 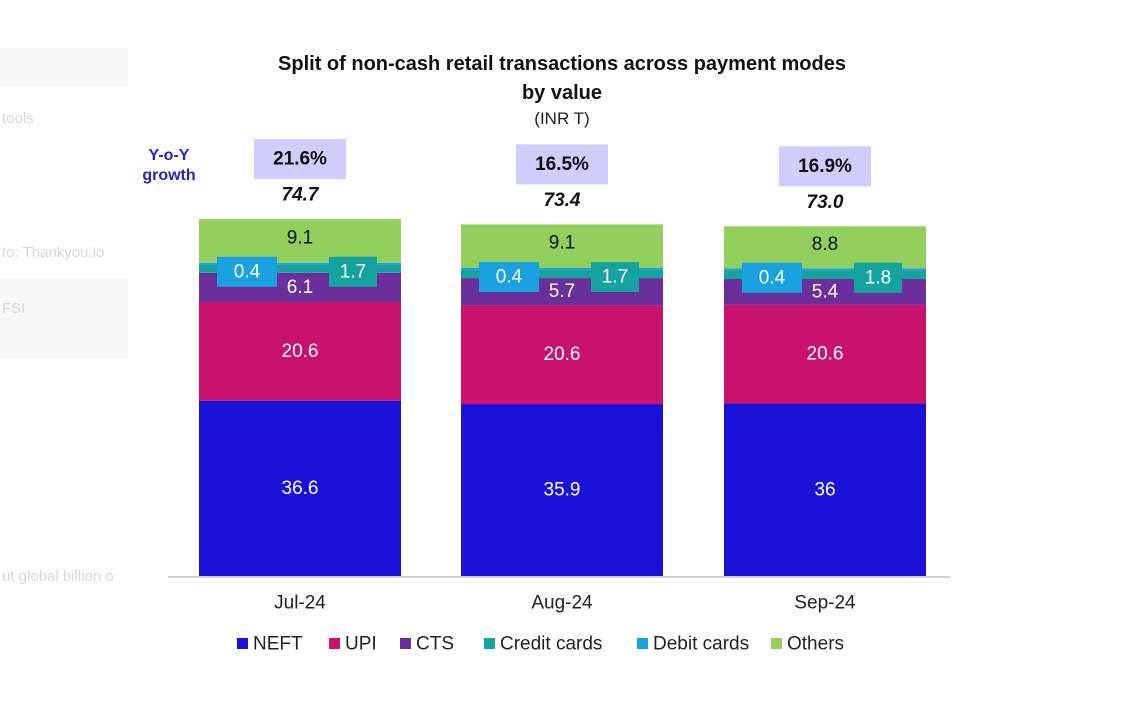 What do you see at coordinates (701, 644) in the screenshot?
I see `legend-label: Debit cards` at bounding box center [701, 644].